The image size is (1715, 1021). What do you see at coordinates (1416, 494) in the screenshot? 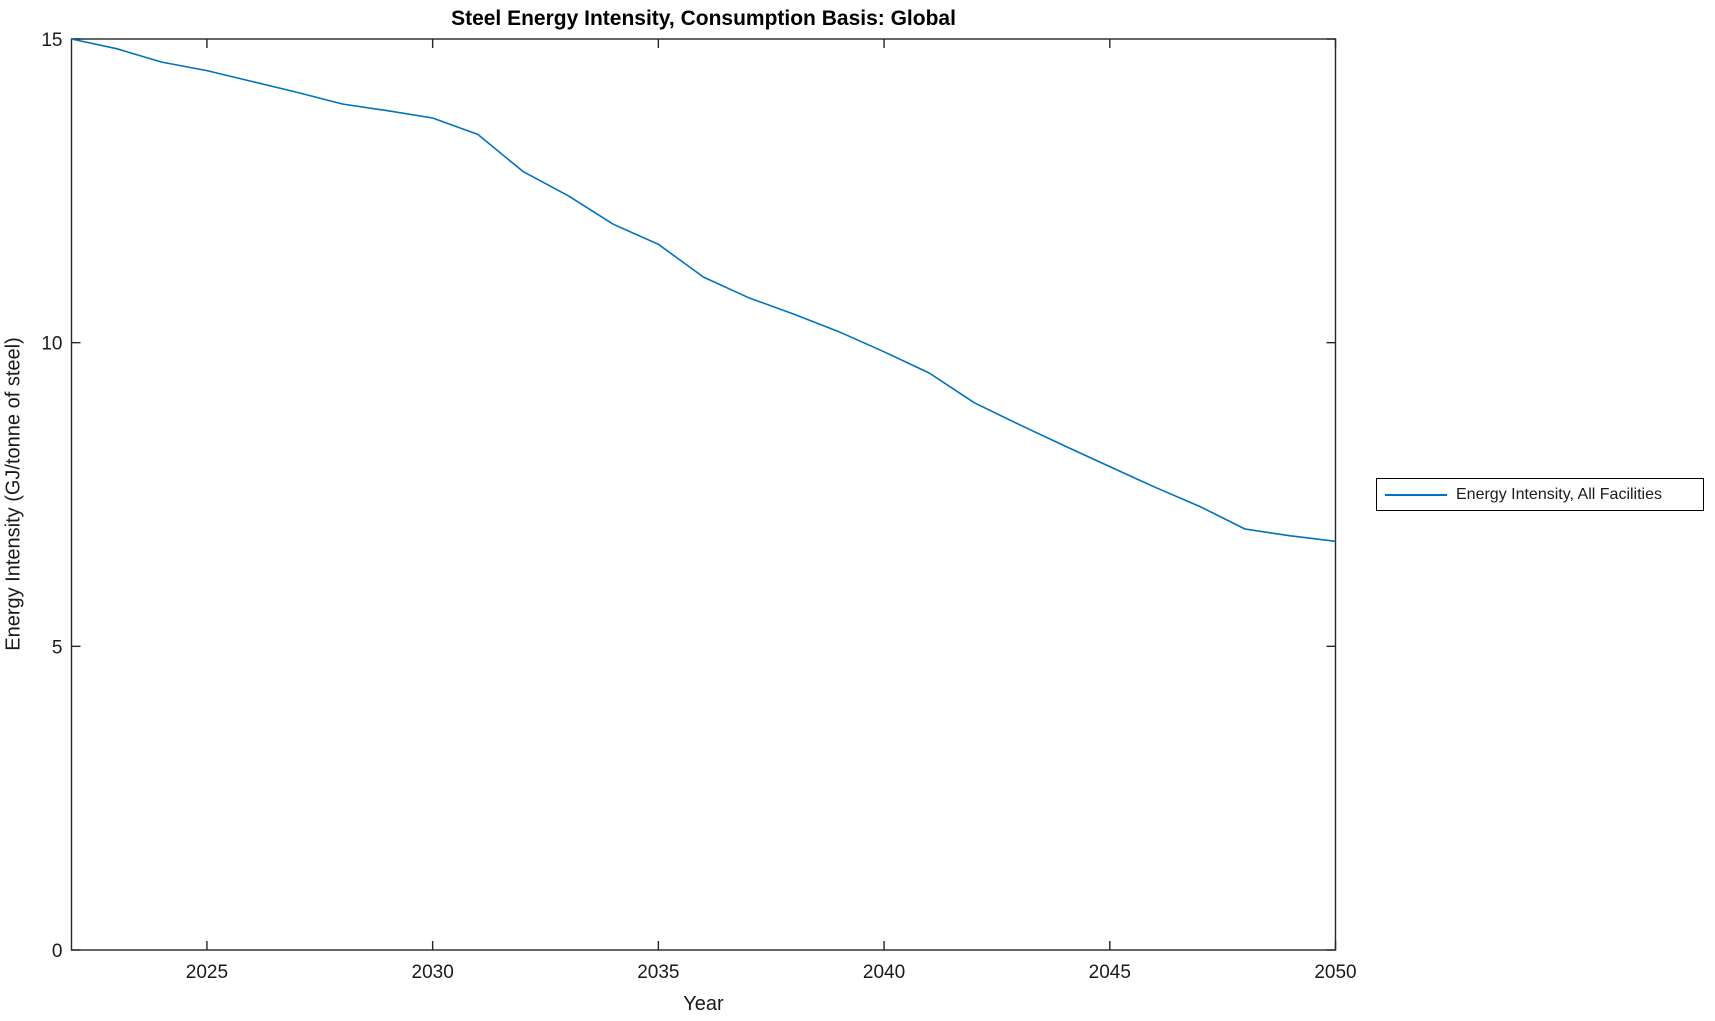
I see `legend-line-sample-icon` at bounding box center [1416, 494].